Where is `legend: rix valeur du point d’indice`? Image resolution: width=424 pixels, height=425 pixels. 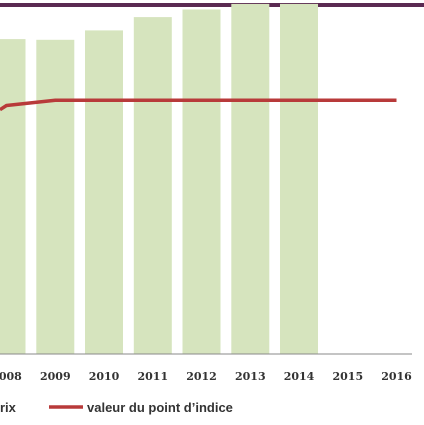
legend: rix valeur du point d’indice is located at coordinates (116, 407).